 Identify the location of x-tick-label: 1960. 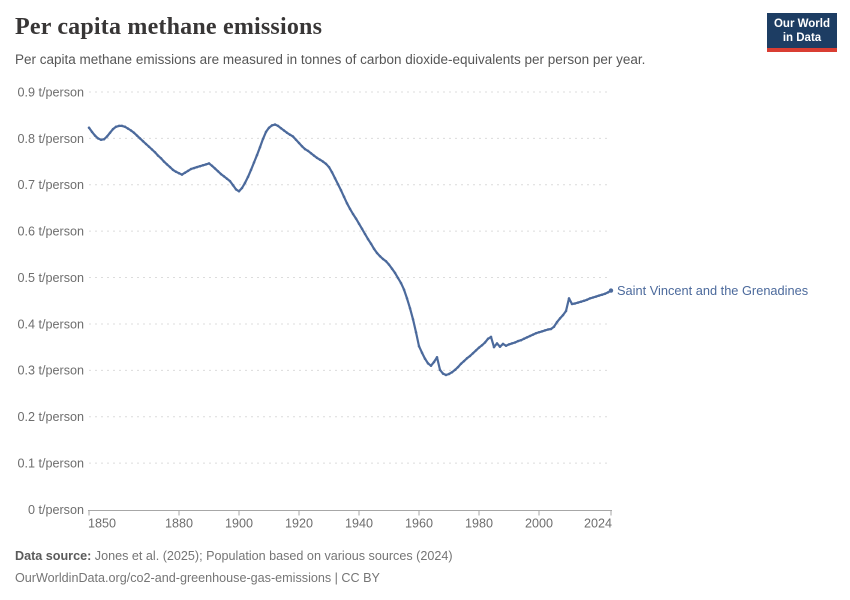
(419, 524).